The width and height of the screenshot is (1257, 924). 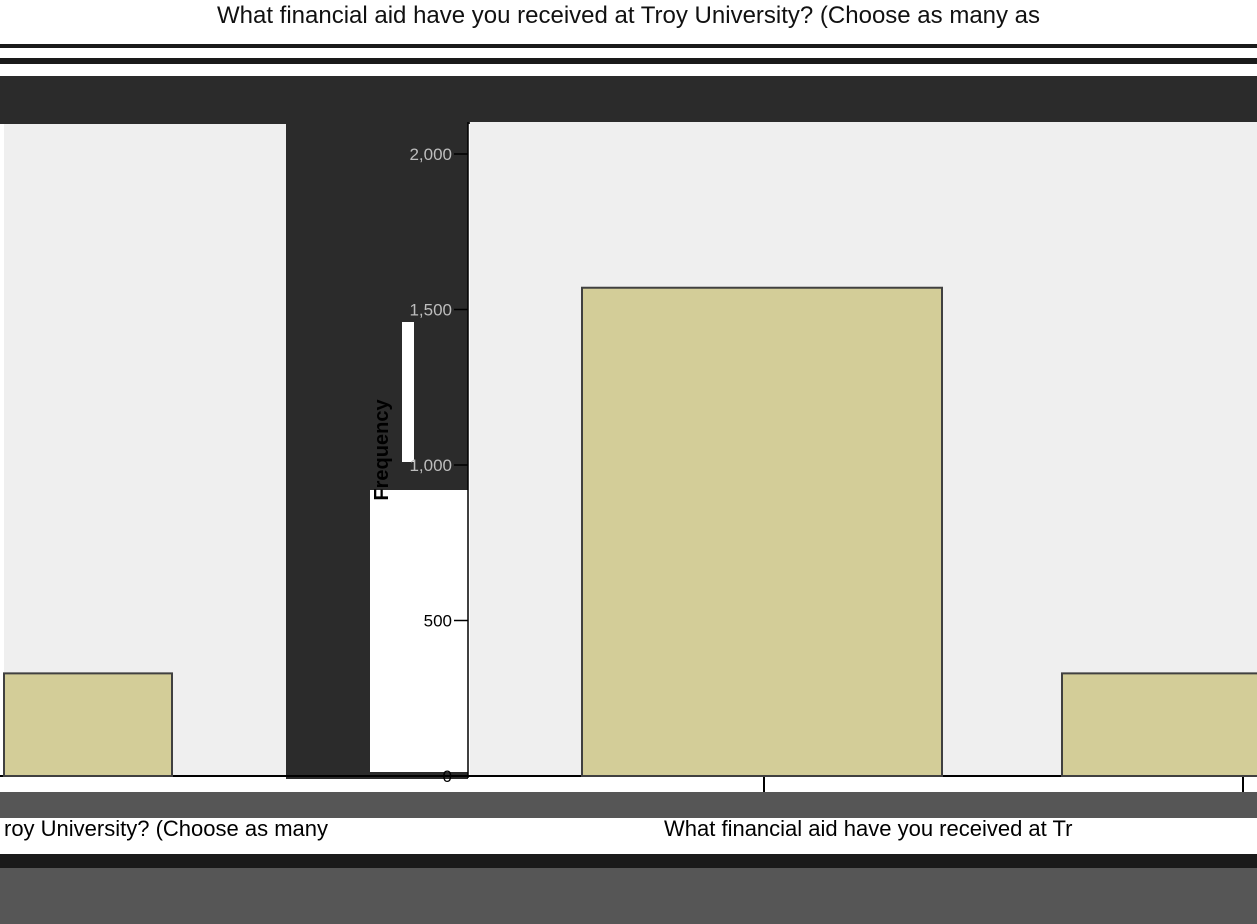 I want to click on x-axis-label-left: roy University? (Choose as many, so click(x=166, y=828).